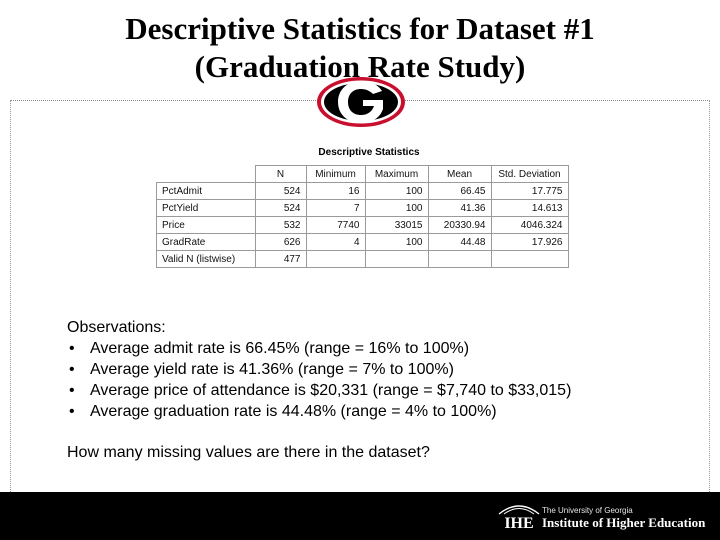 Image resolution: width=720 pixels, height=540 pixels. Describe the element at coordinates (529, 242) in the screenshot. I see `table-cell: 17.926` at that location.